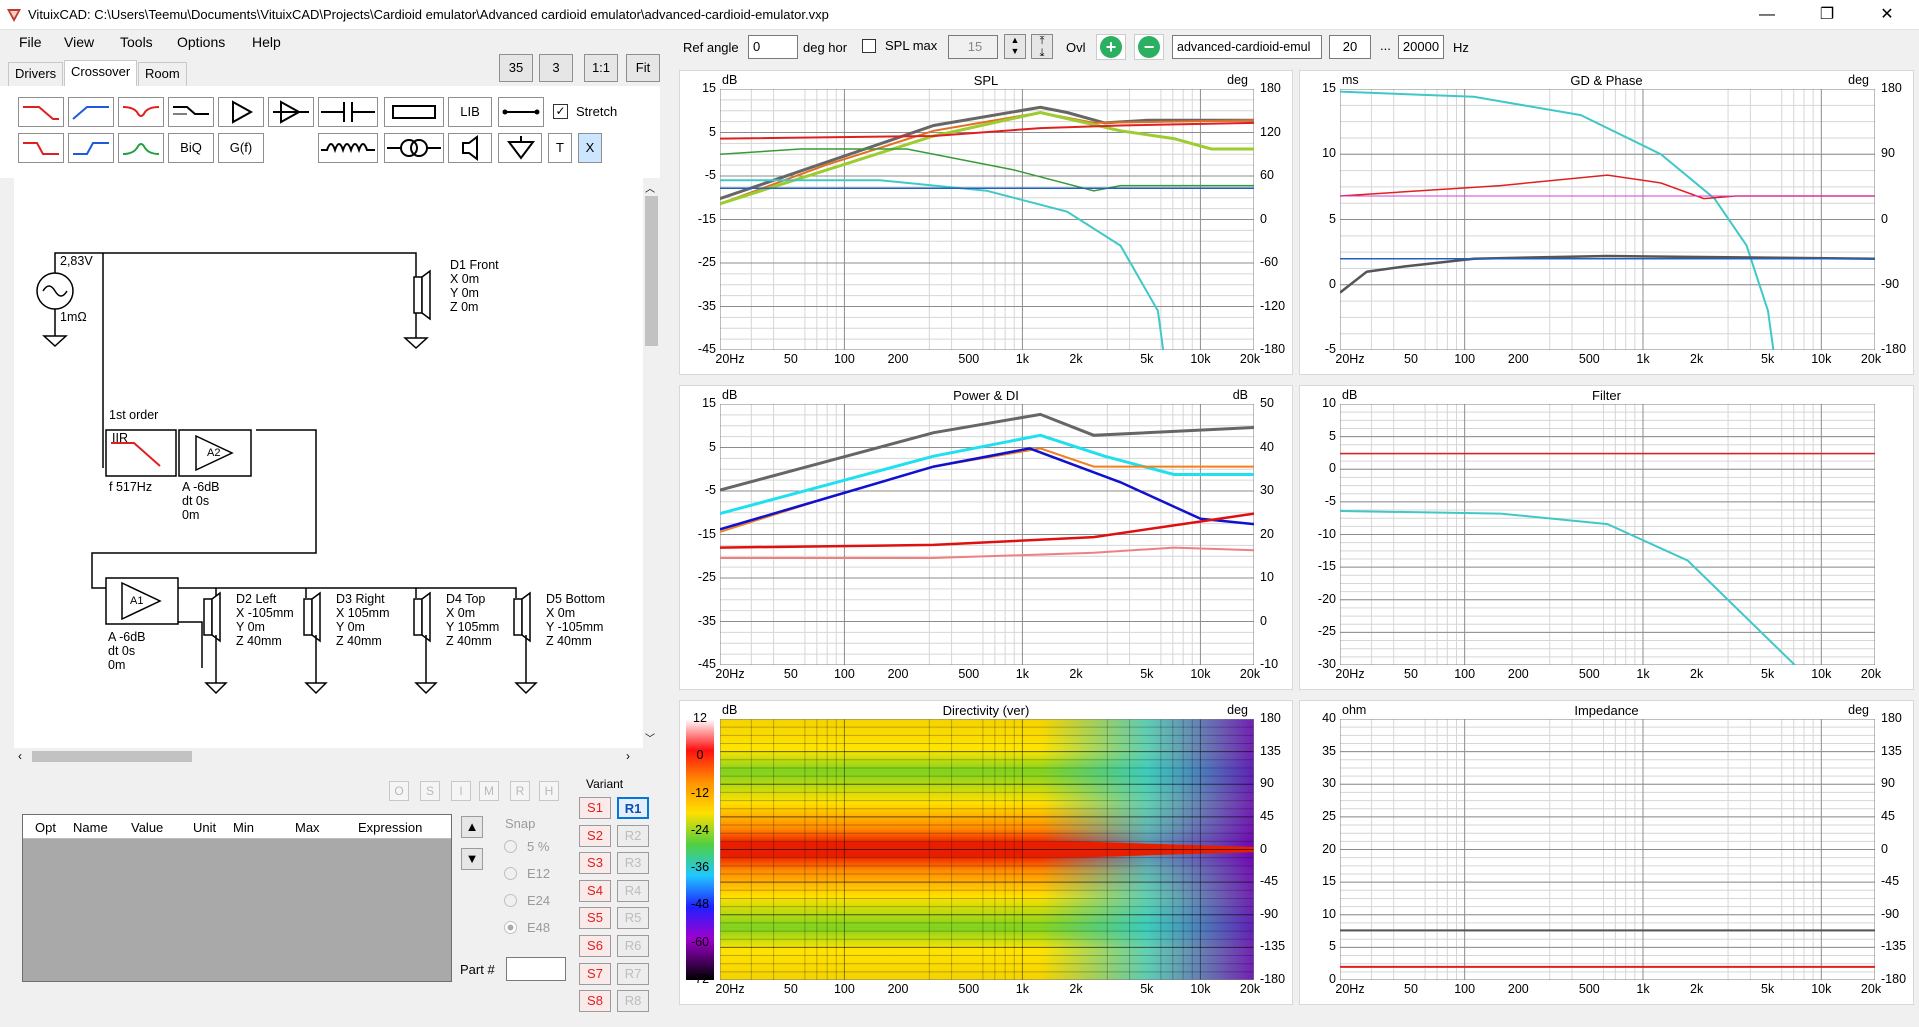 Image resolution: width=1919 pixels, height=1027 pixels. I want to click on variant-s1-button: S1, so click(595, 808).